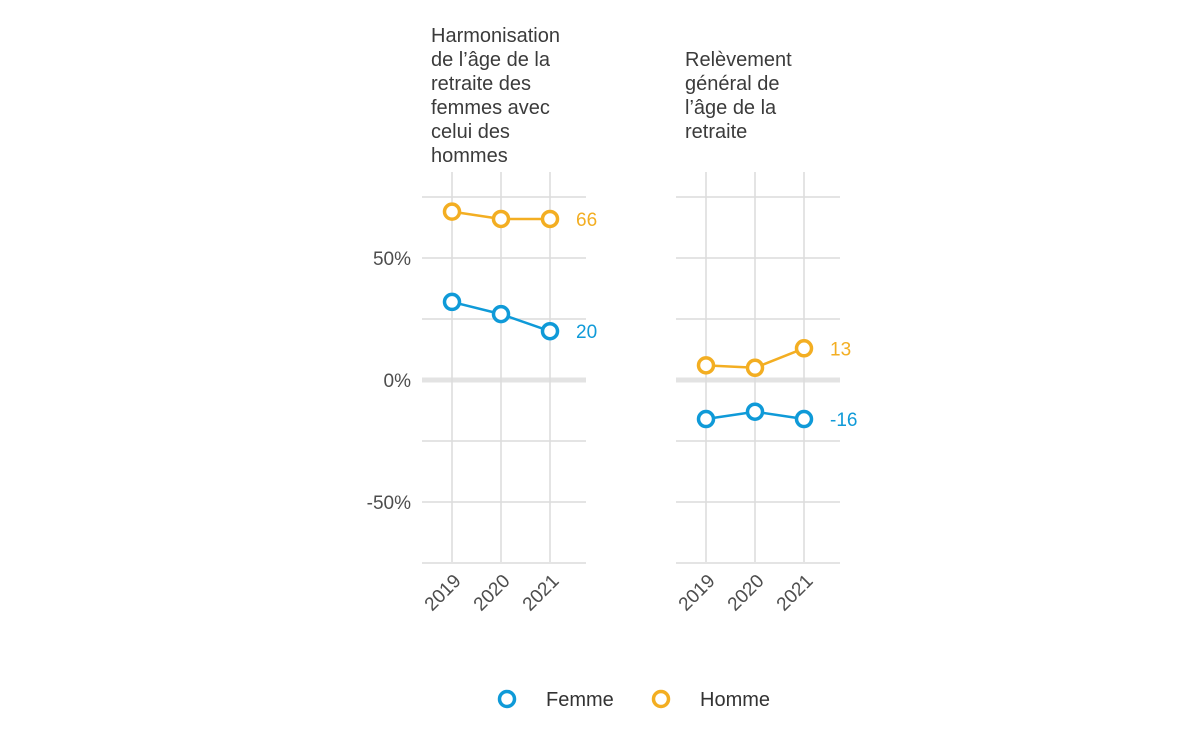 The image size is (1200, 755). I want to click on end-value-label: 13, so click(840, 349).